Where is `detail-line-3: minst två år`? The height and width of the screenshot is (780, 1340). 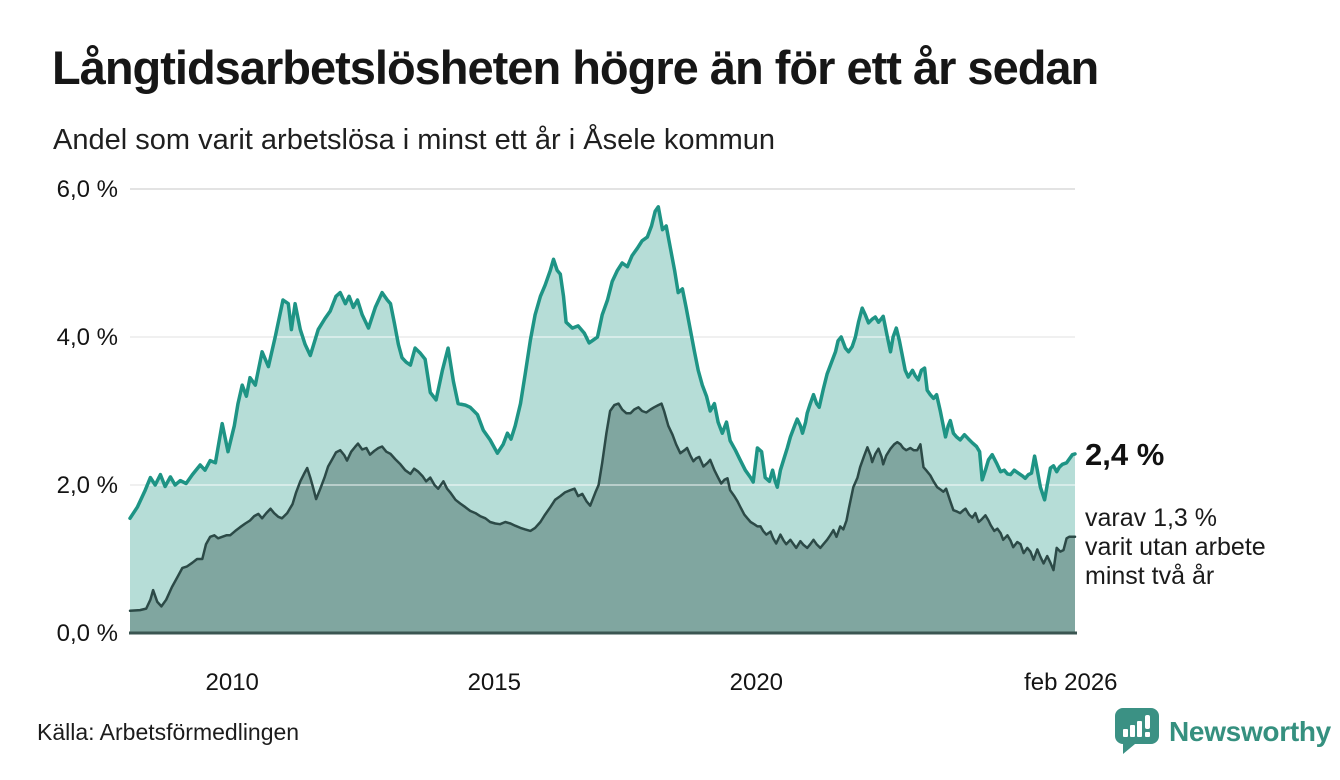 detail-line-3: minst två år is located at coordinates (1150, 576).